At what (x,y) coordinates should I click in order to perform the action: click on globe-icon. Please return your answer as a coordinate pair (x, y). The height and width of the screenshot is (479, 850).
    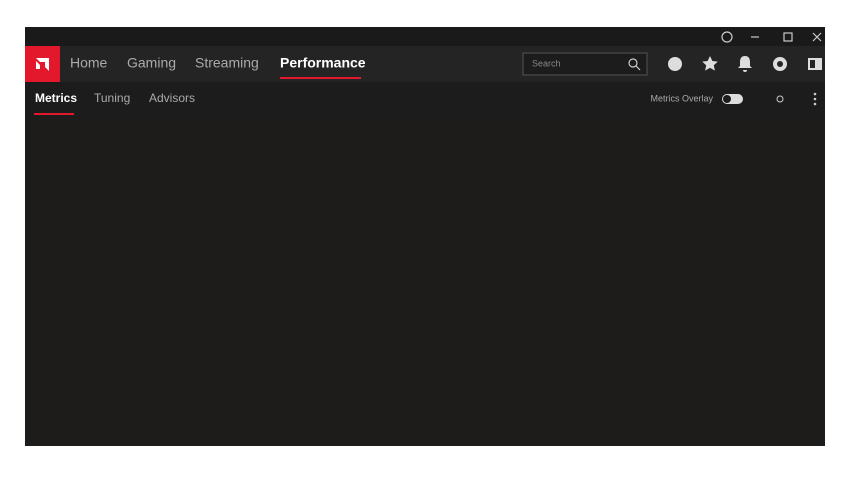
    Looking at the image, I should click on (675, 64).